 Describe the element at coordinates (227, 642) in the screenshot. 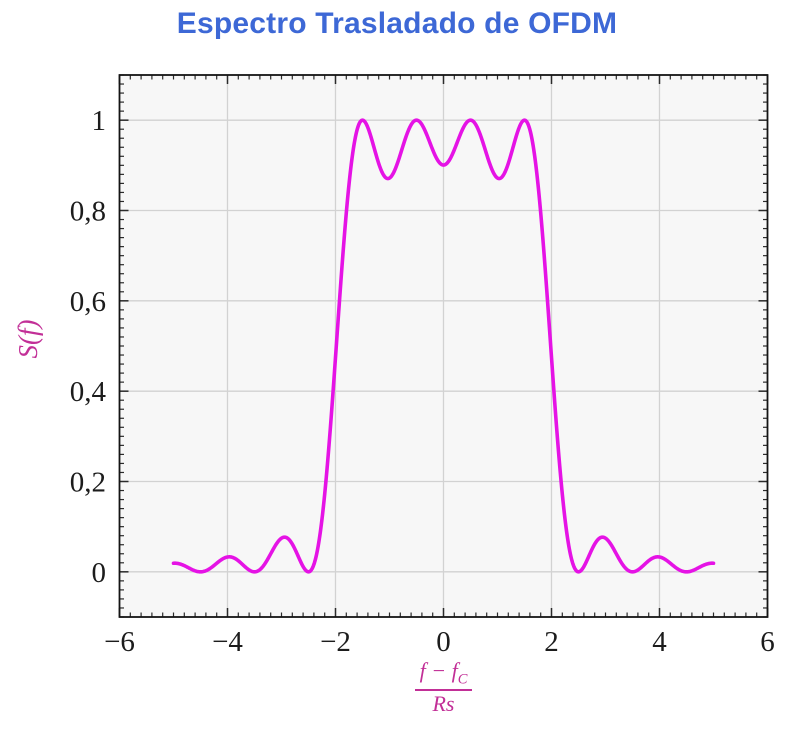

I see `x-tick-label: −4` at that location.